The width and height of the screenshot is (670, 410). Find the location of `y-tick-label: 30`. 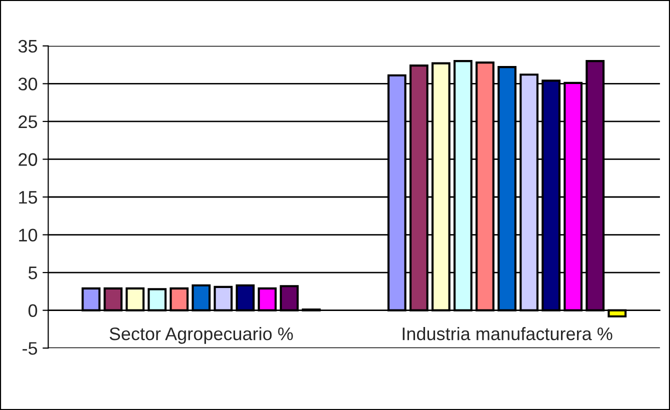

y-tick-label: 30 is located at coordinates (28, 84).